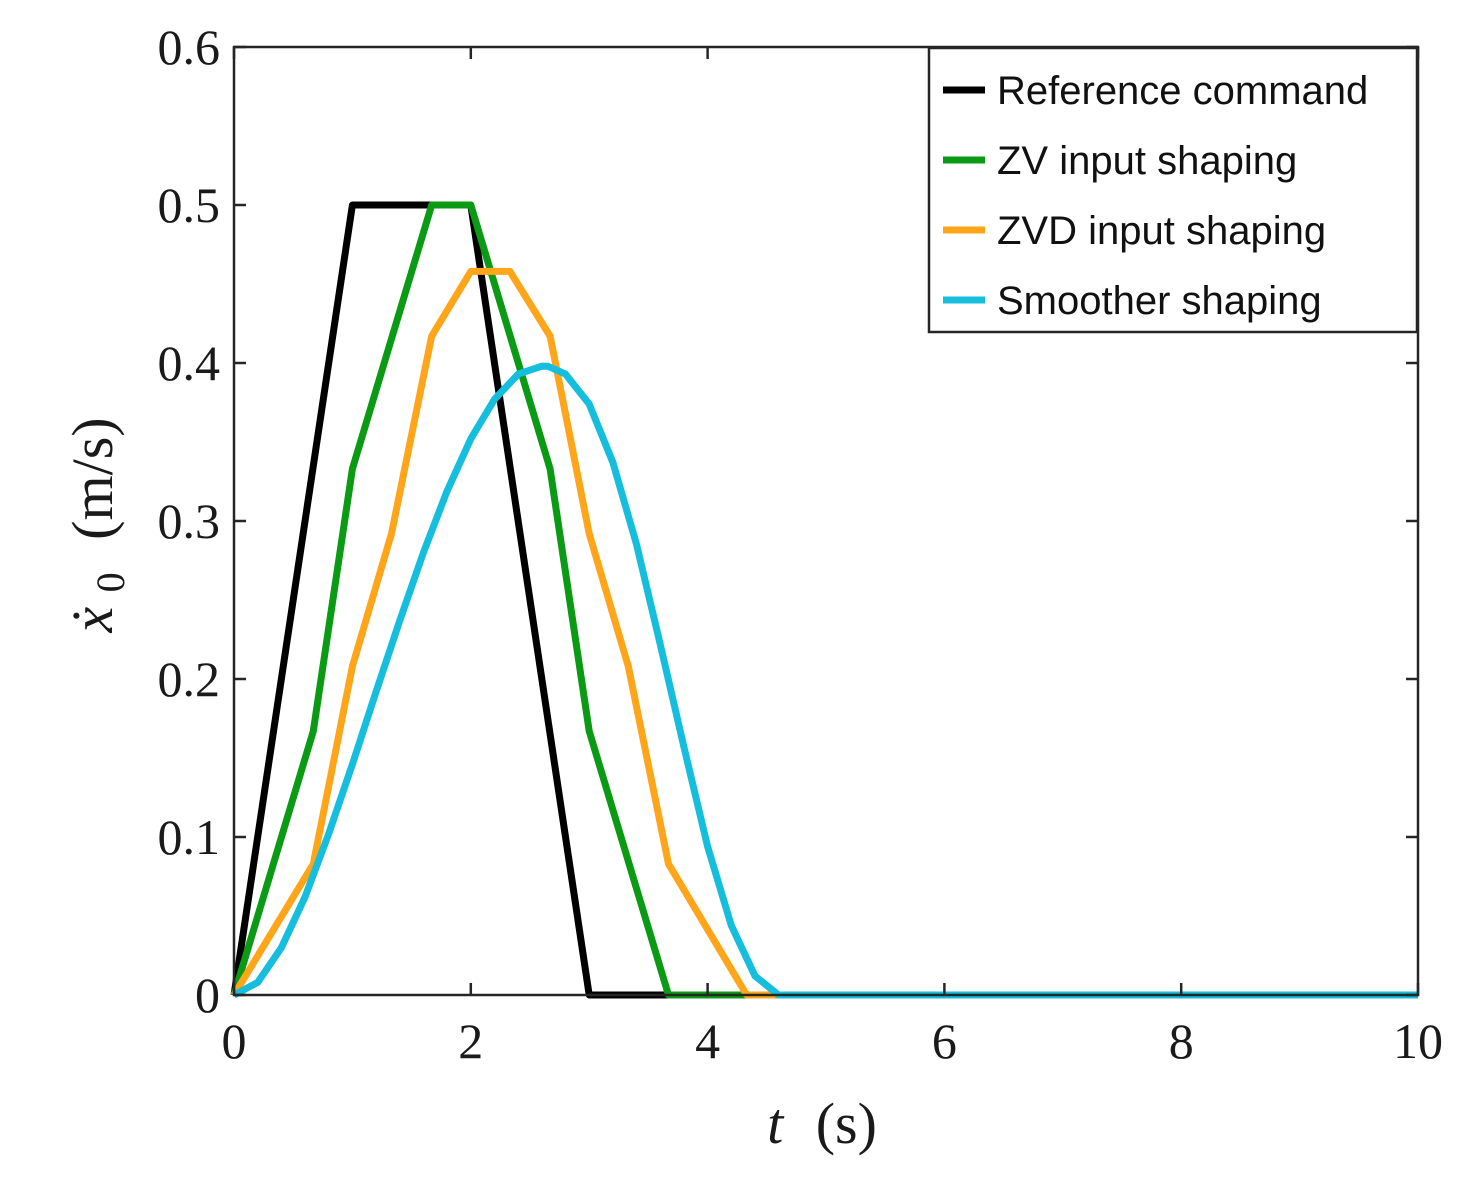 This screenshot has height=1197, width=1469. I want to click on legend-box, so click(1173, 190).